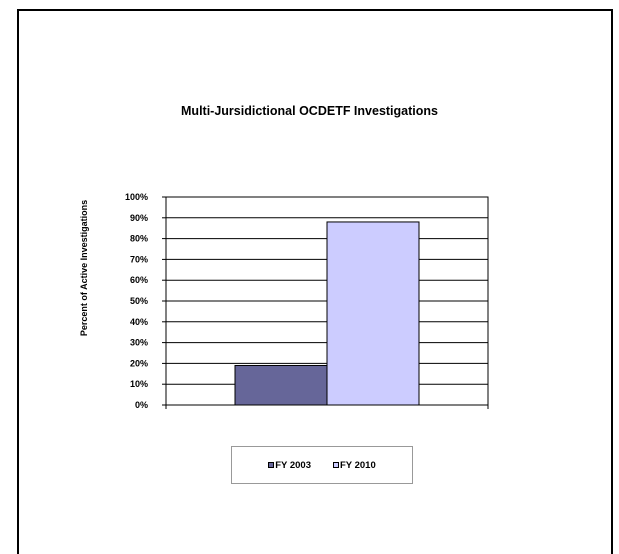 The width and height of the screenshot is (619, 554). Describe the element at coordinates (139, 363) in the screenshot. I see `y-tick-label: 20%` at that location.